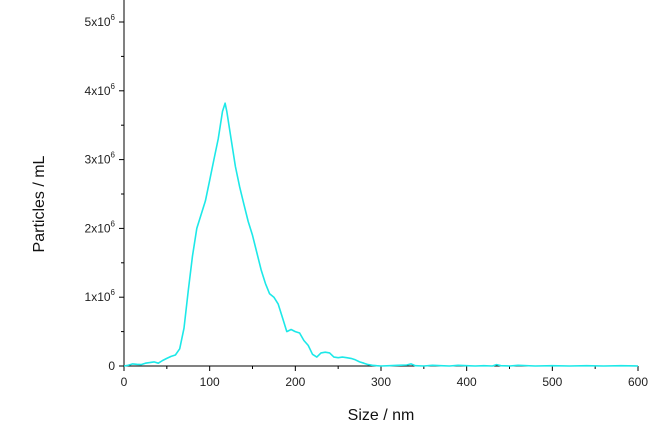 This screenshot has height=440, width=650. Describe the element at coordinates (100, 21) in the screenshot. I see `y-tick-label: 5x10⁶` at that location.